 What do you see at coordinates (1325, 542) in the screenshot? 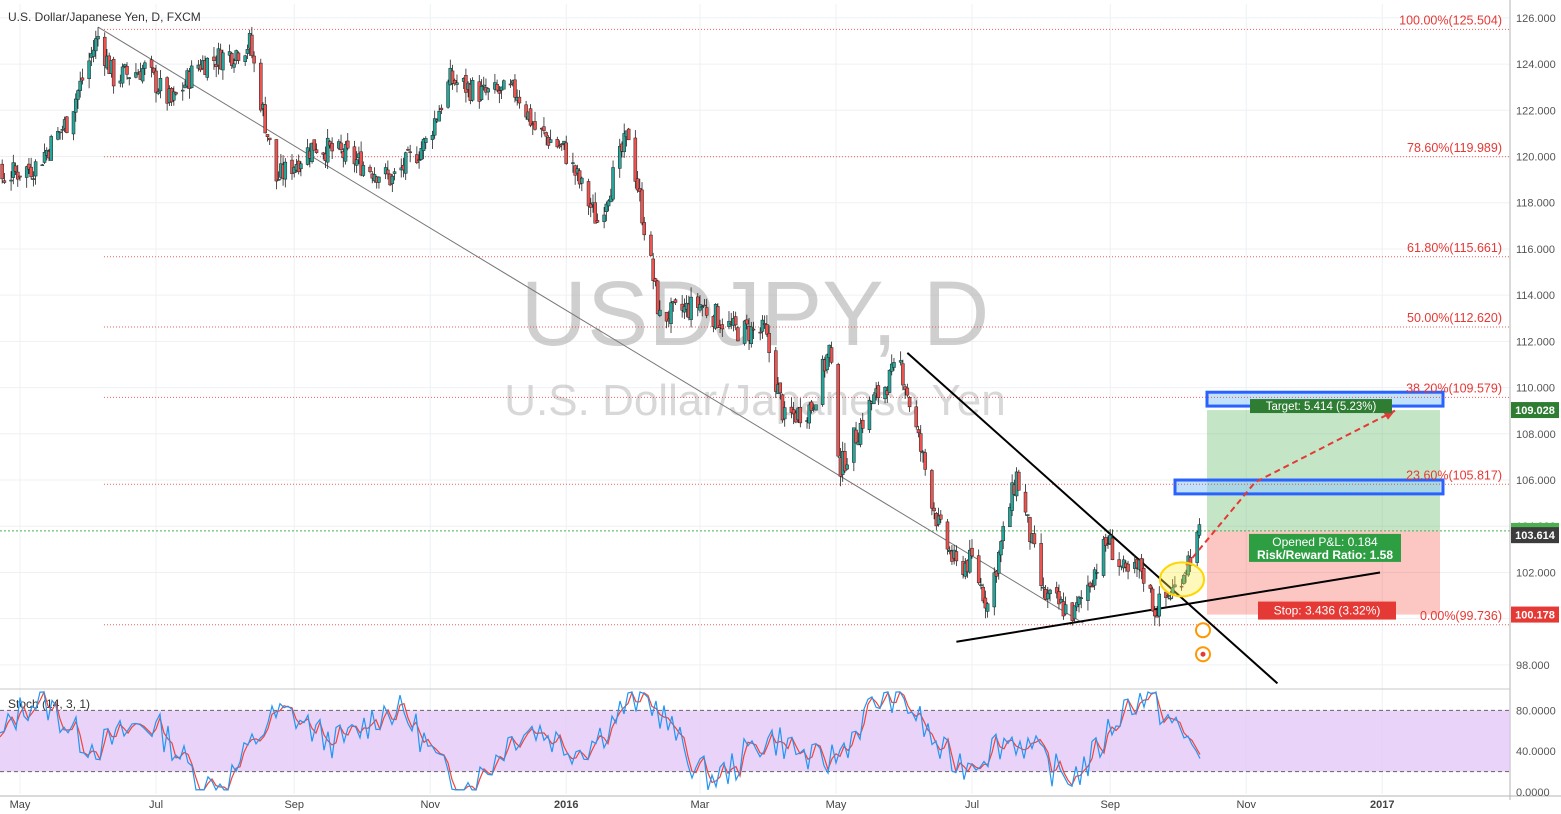
I see `opened-pnl-label: Opened P&L: 0.184` at bounding box center [1325, 542].